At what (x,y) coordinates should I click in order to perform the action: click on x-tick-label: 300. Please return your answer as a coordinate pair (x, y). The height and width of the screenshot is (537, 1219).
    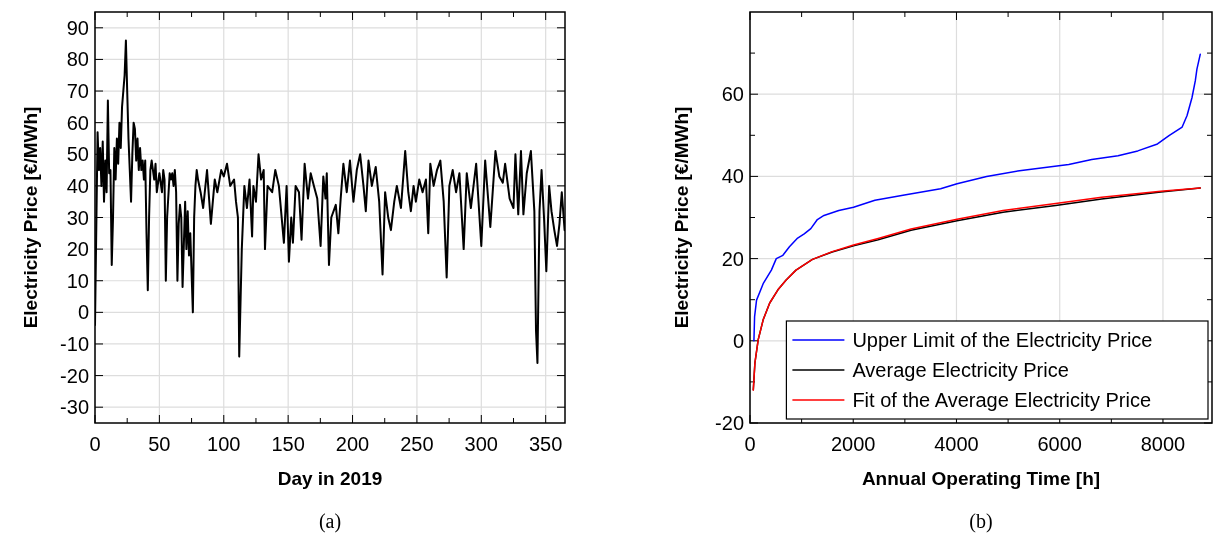
    Looking at the image, I should click on (481, 444).